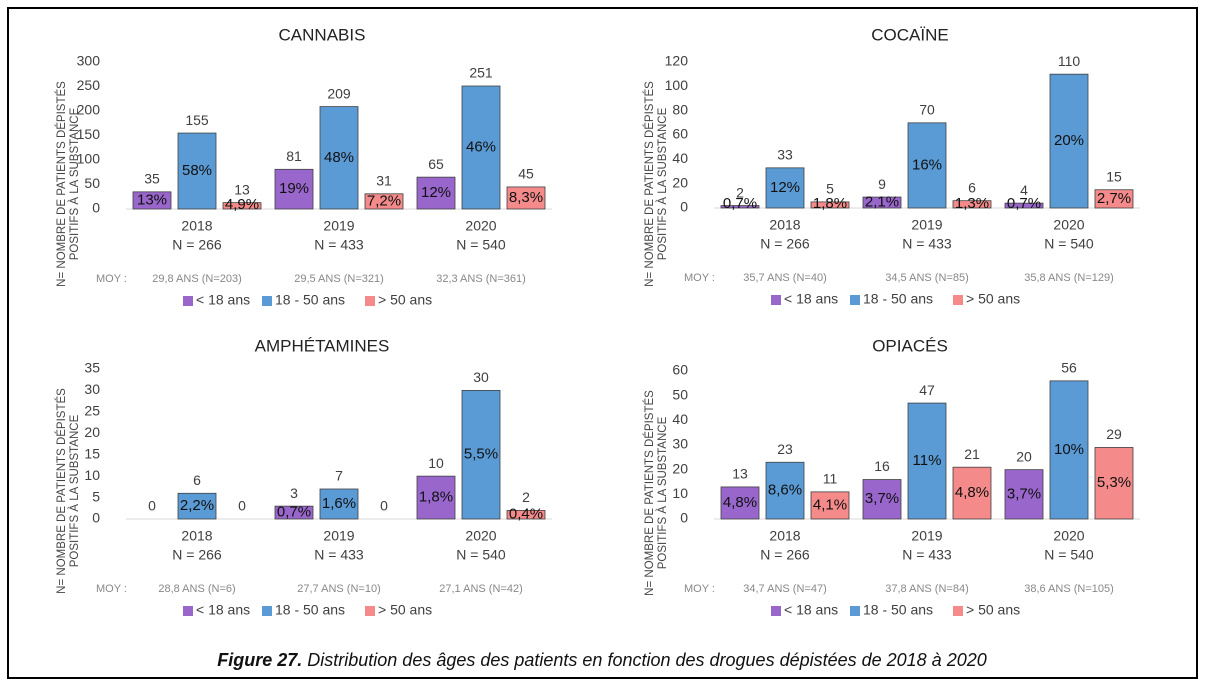  I want to click on value-label: 110, so click(1069, 61).